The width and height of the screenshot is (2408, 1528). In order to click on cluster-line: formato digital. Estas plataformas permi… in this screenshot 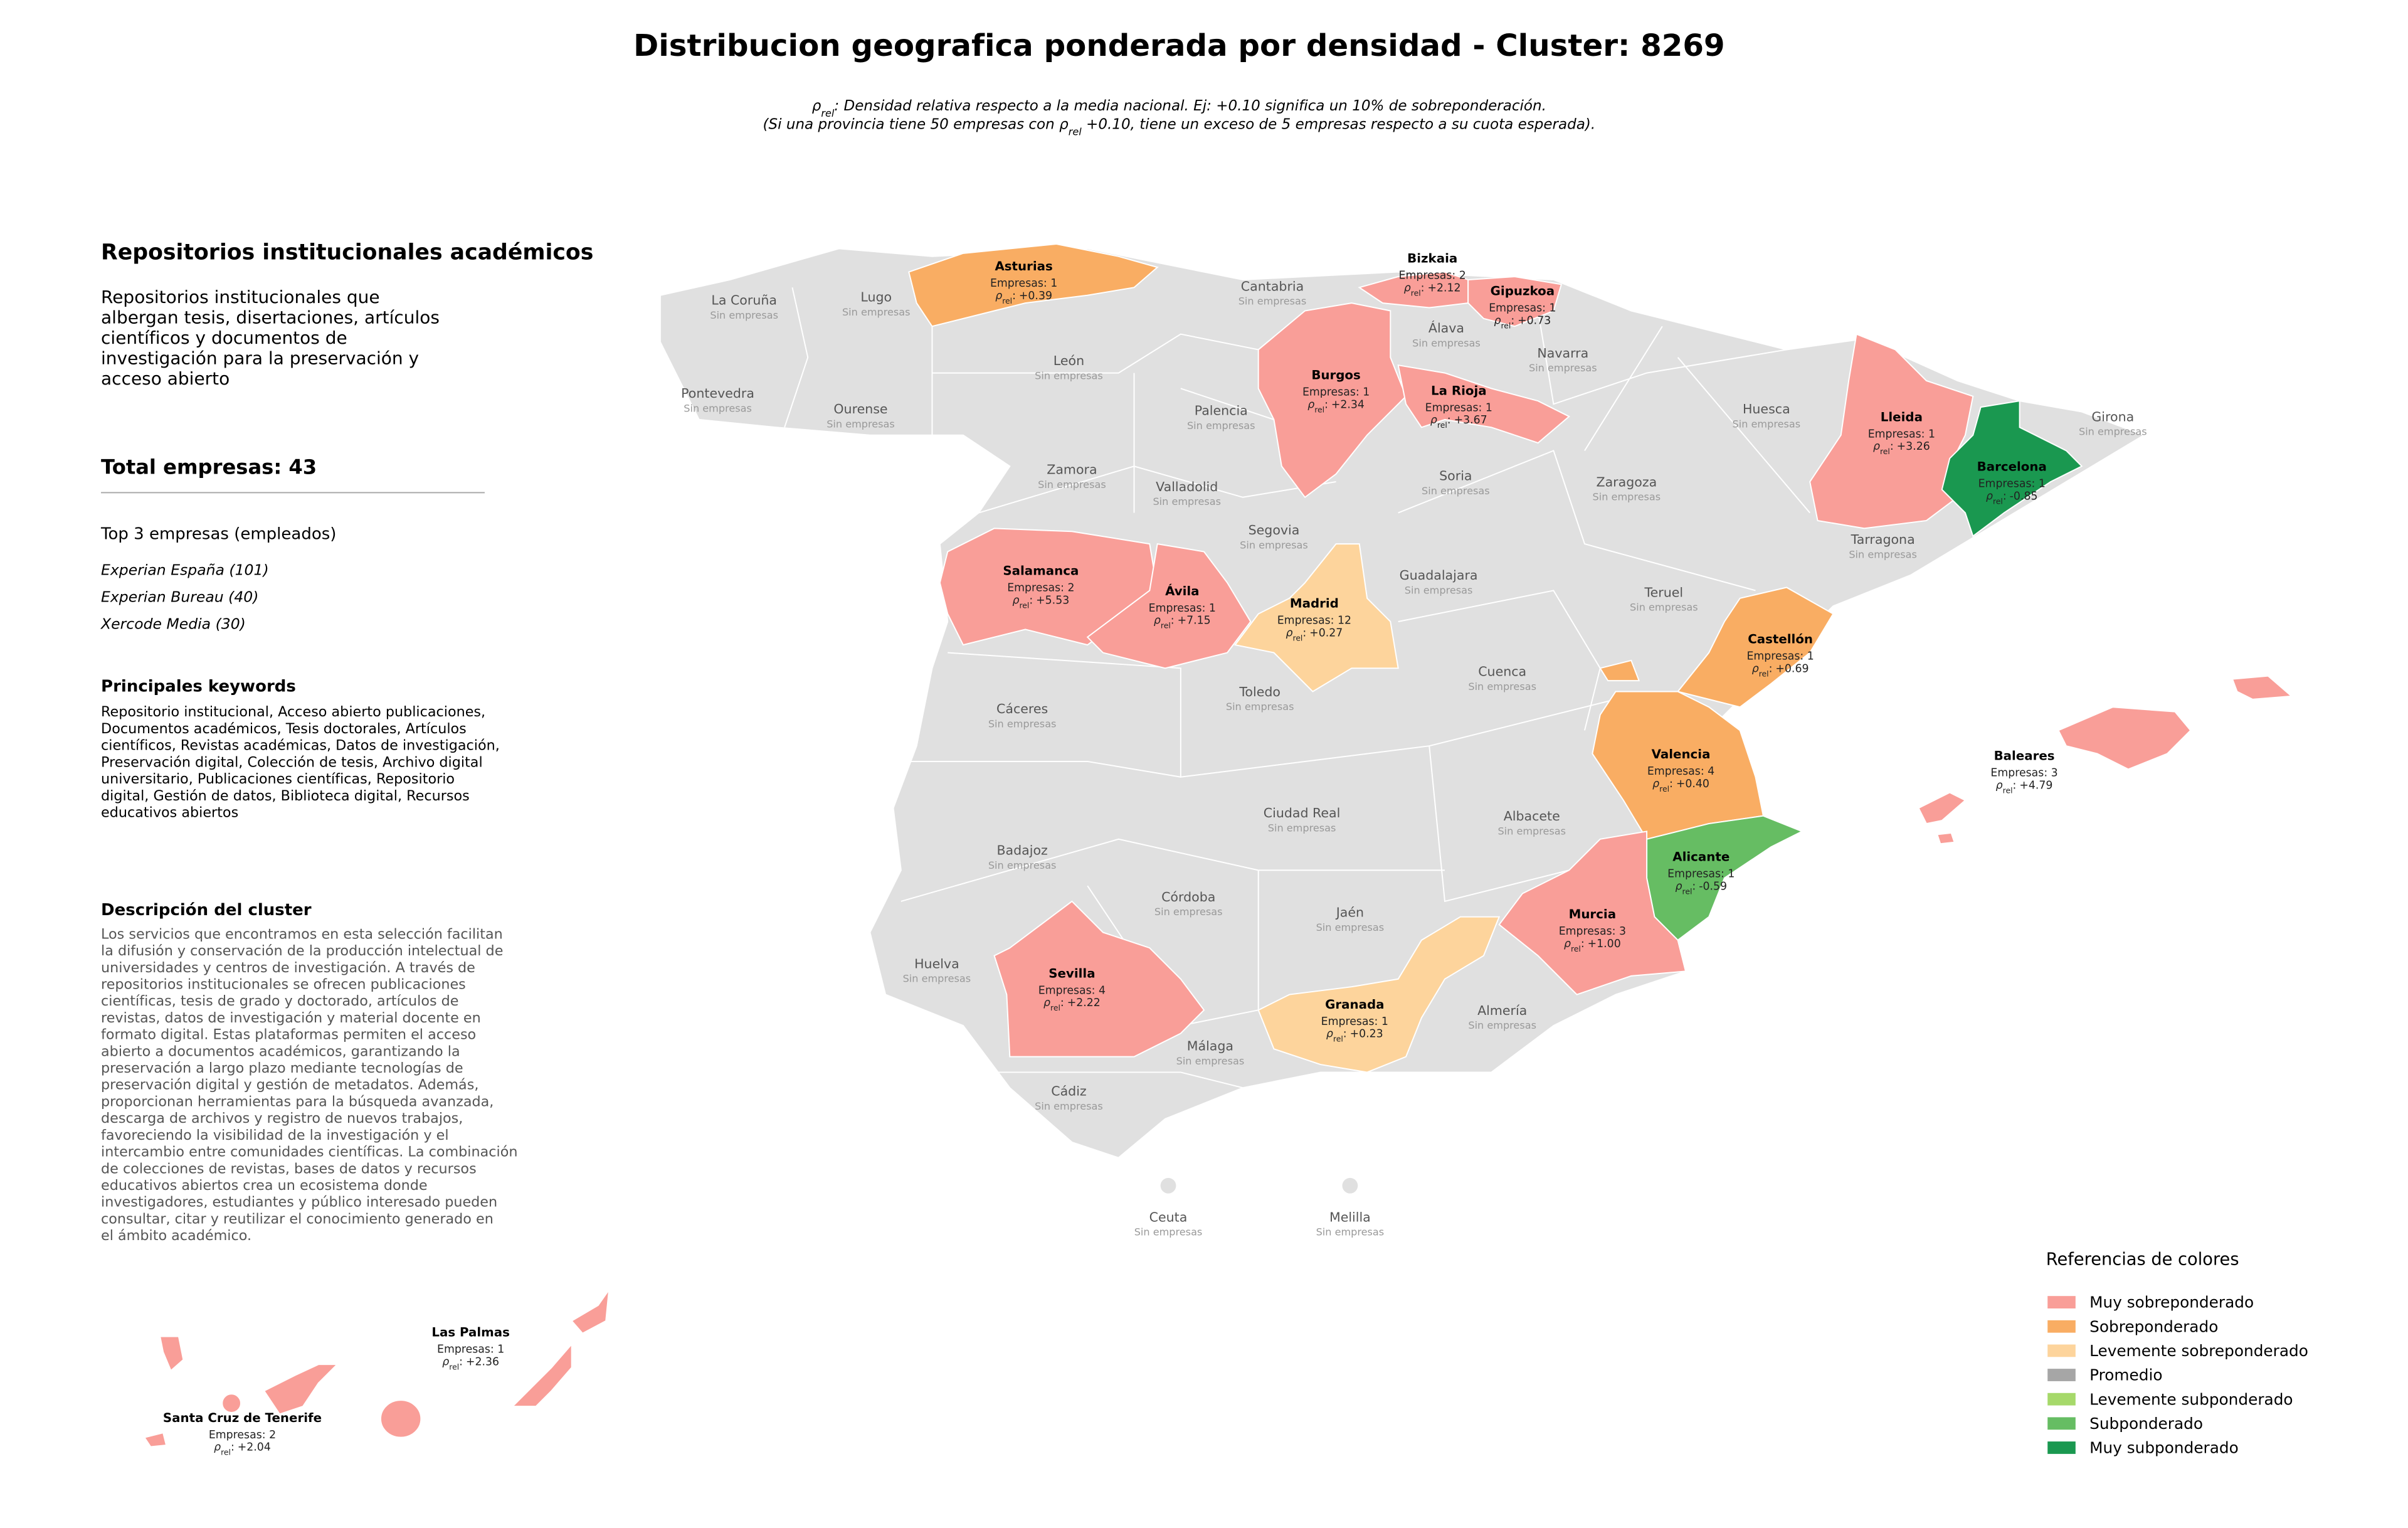, I will do `click(288, 1035)`.